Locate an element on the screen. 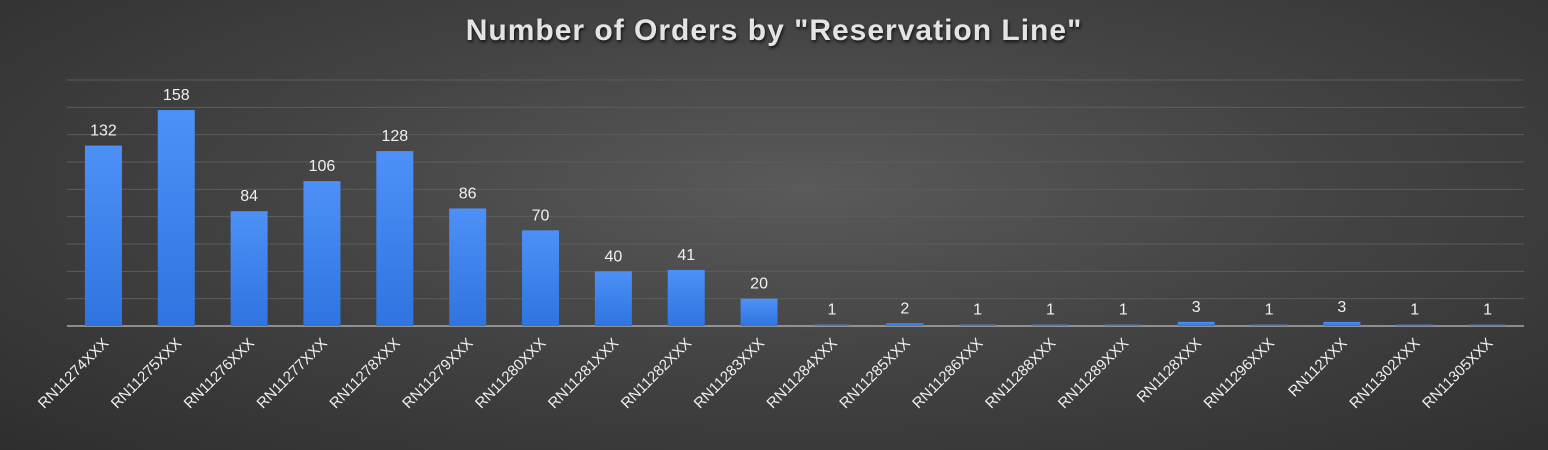 The width and height of the screenshot is (1548, 450). data-label: 86 is located at coordinates (468, 193).